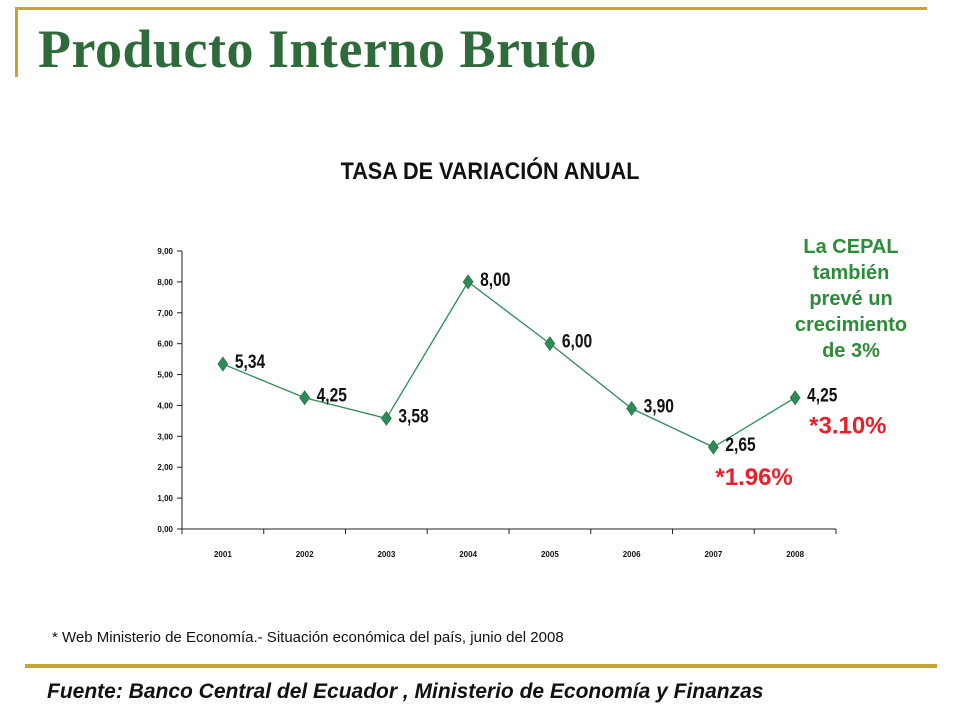 The width and height of the screenshot is (960, 720). Describe the element at coordinates (250, 362) in the screenshot. I see `data-label: 5,34` at that location.